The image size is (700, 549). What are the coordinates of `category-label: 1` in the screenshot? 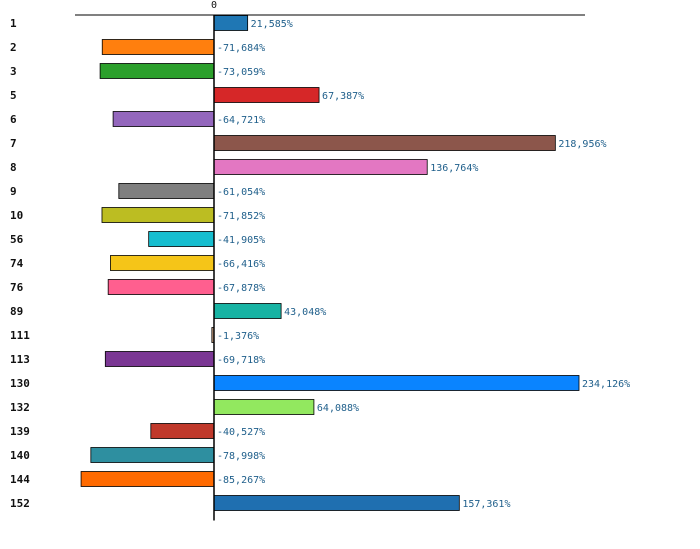 It's located at (13, 23).